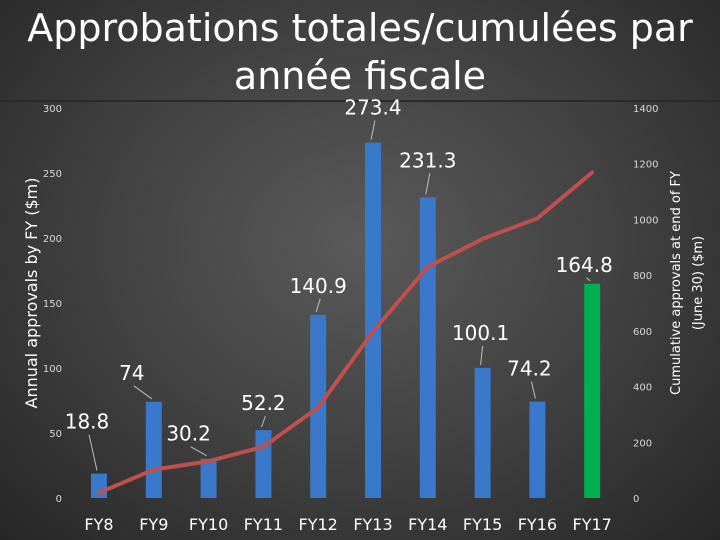  I want to click on y-tick-label-right: 1200, so click(645, 165).